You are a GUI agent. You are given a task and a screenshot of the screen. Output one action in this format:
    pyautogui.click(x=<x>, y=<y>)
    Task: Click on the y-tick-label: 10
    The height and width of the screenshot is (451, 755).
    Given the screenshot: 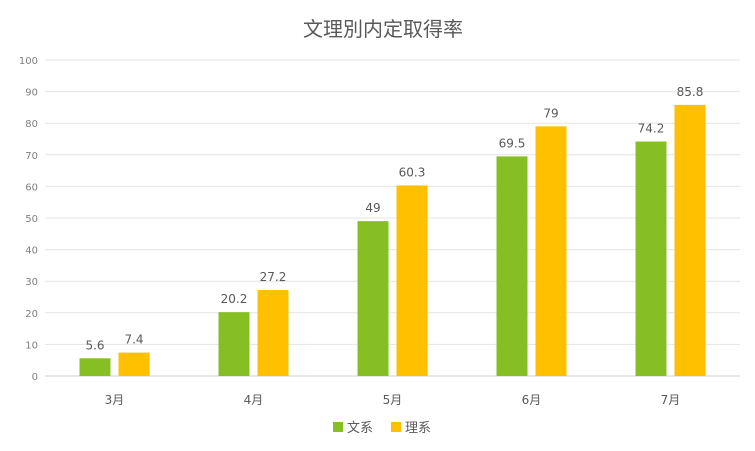 What is the action you would take?
    pyautogui.click(x=31, y=345)
    